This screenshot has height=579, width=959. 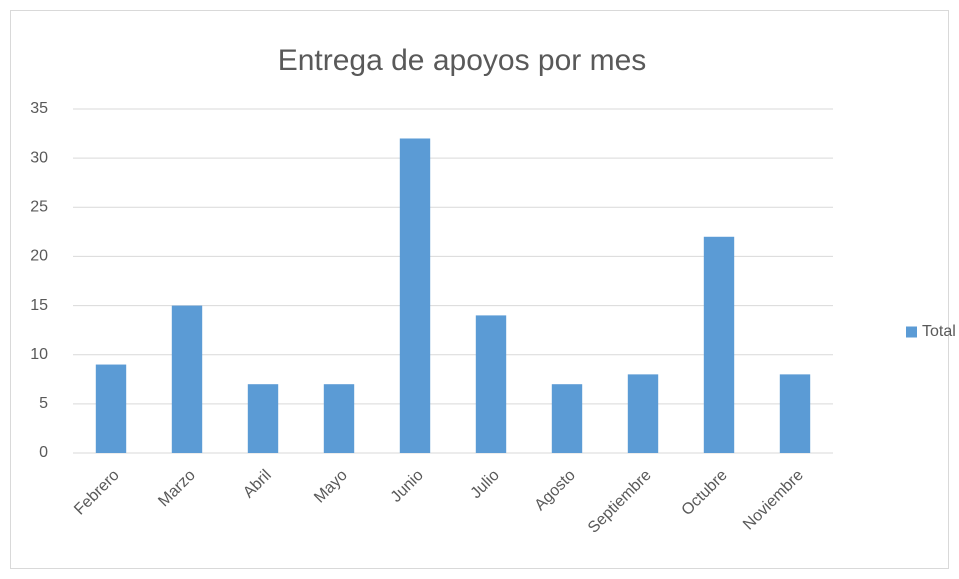 What do you see at coordinates (939, 331) in the screenshot?
I see `legend-label: Total` at bounding box center [939, 331].